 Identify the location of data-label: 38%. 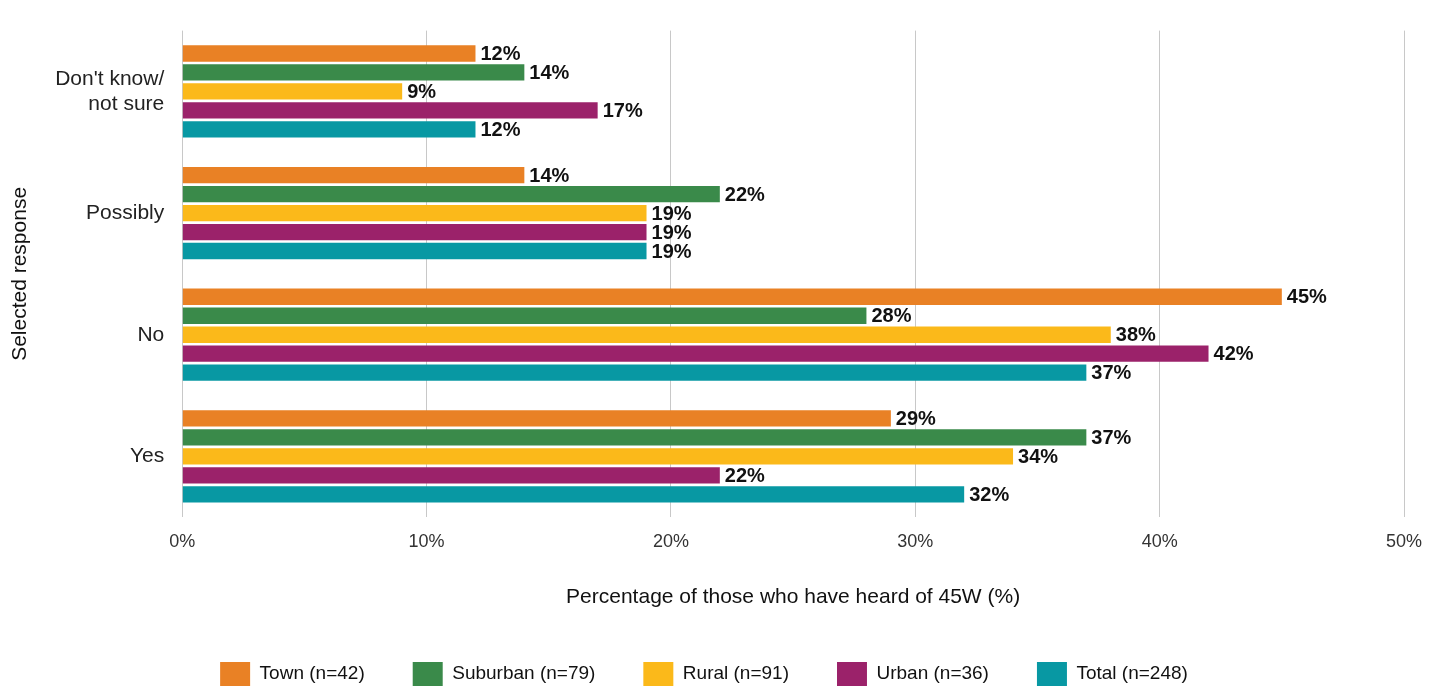
(1136, 334).